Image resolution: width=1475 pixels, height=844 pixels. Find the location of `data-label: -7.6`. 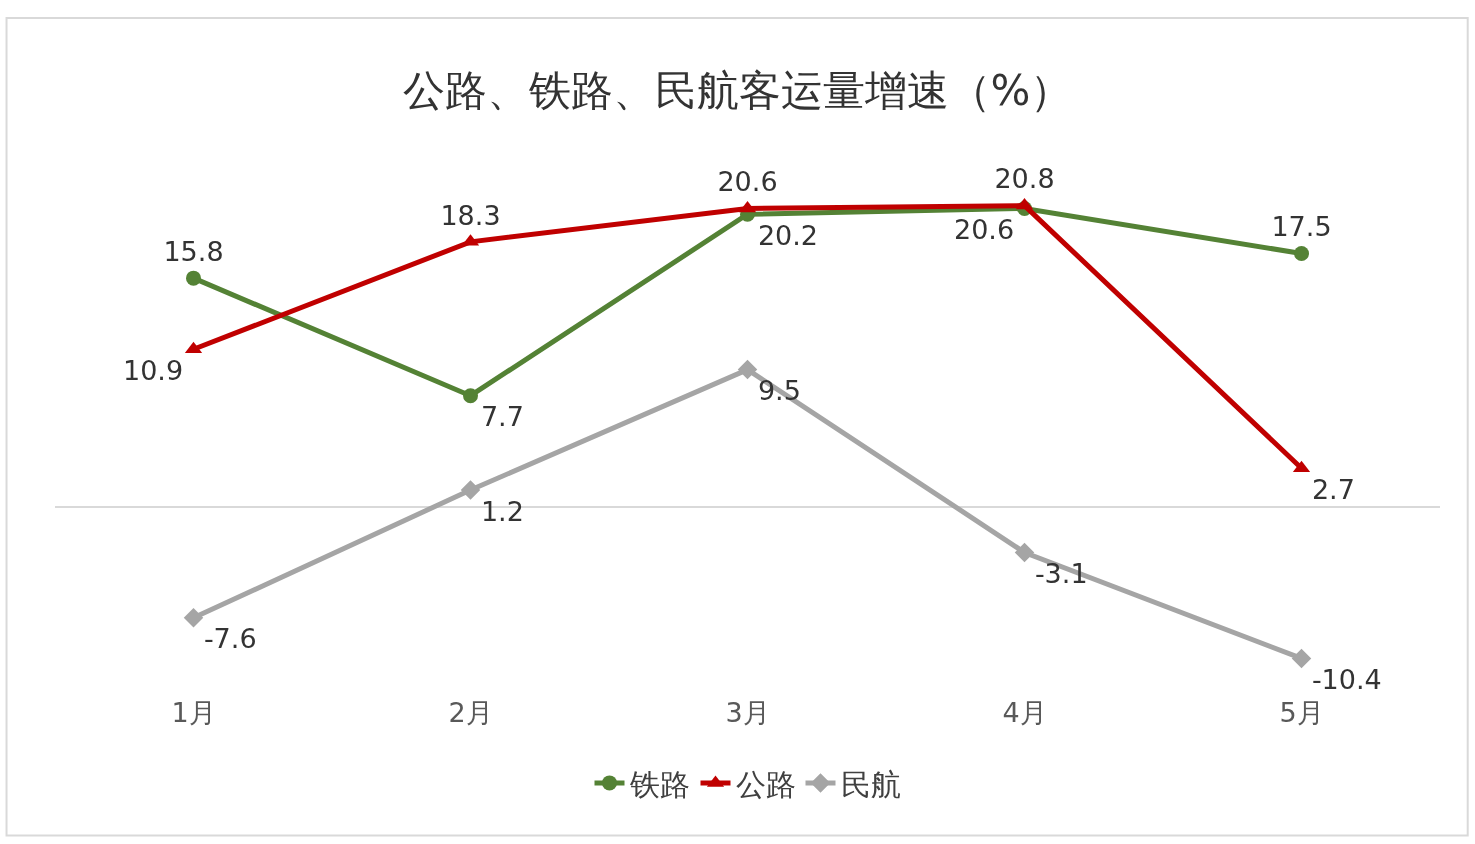

data-label: -7.6 is located at coordinates (230, 639).